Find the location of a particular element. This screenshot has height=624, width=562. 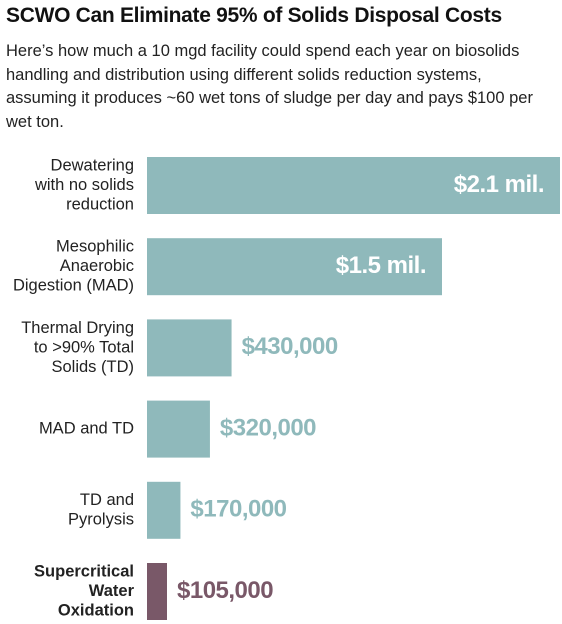

data-label: $105,000 is located at coordinates (225, 590).